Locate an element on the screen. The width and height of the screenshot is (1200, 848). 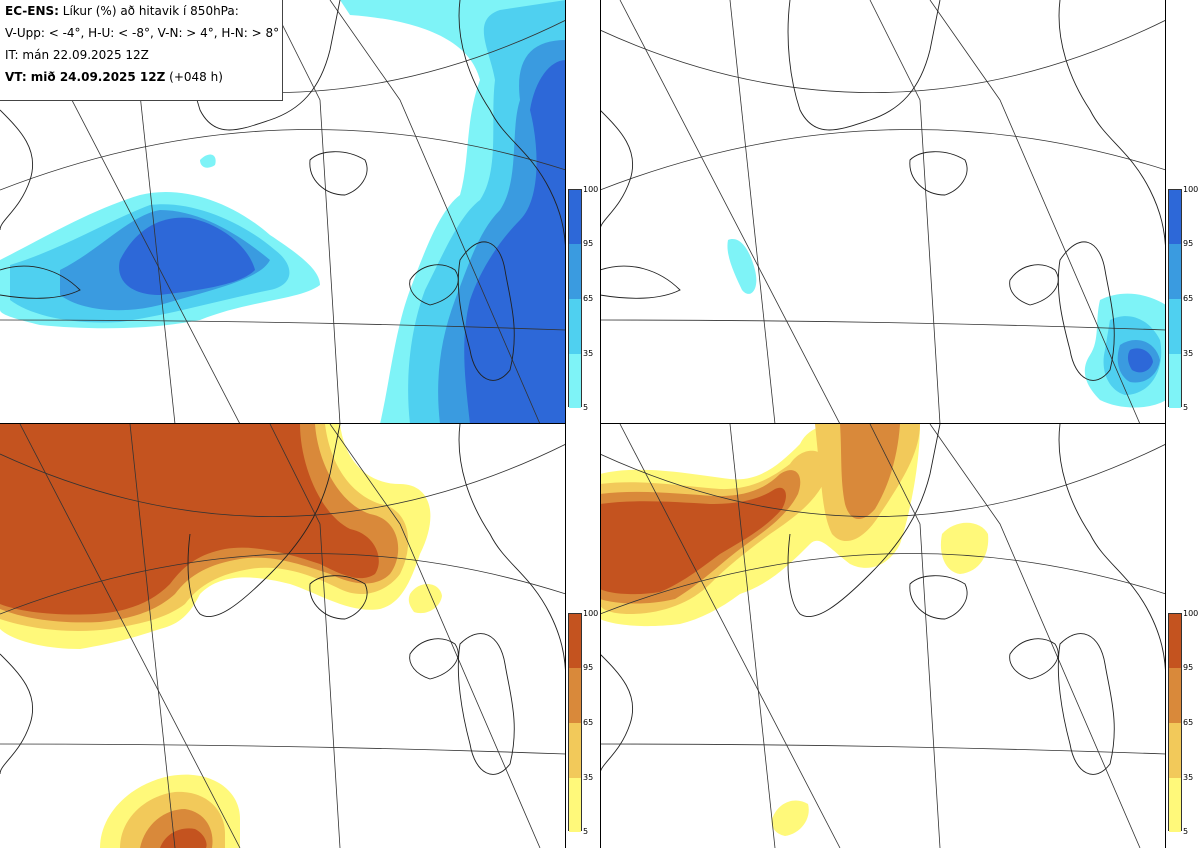
colorbar-cold-tl is located at coordinates (575, 298).